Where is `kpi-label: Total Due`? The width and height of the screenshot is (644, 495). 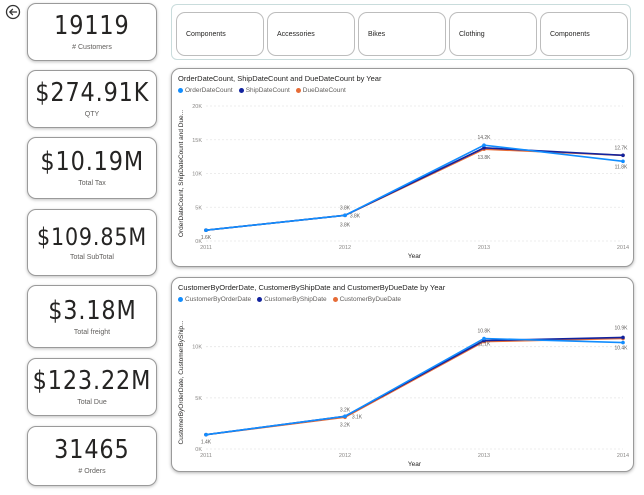
kpi-label: Total Due is located at coordinates (92, 402).